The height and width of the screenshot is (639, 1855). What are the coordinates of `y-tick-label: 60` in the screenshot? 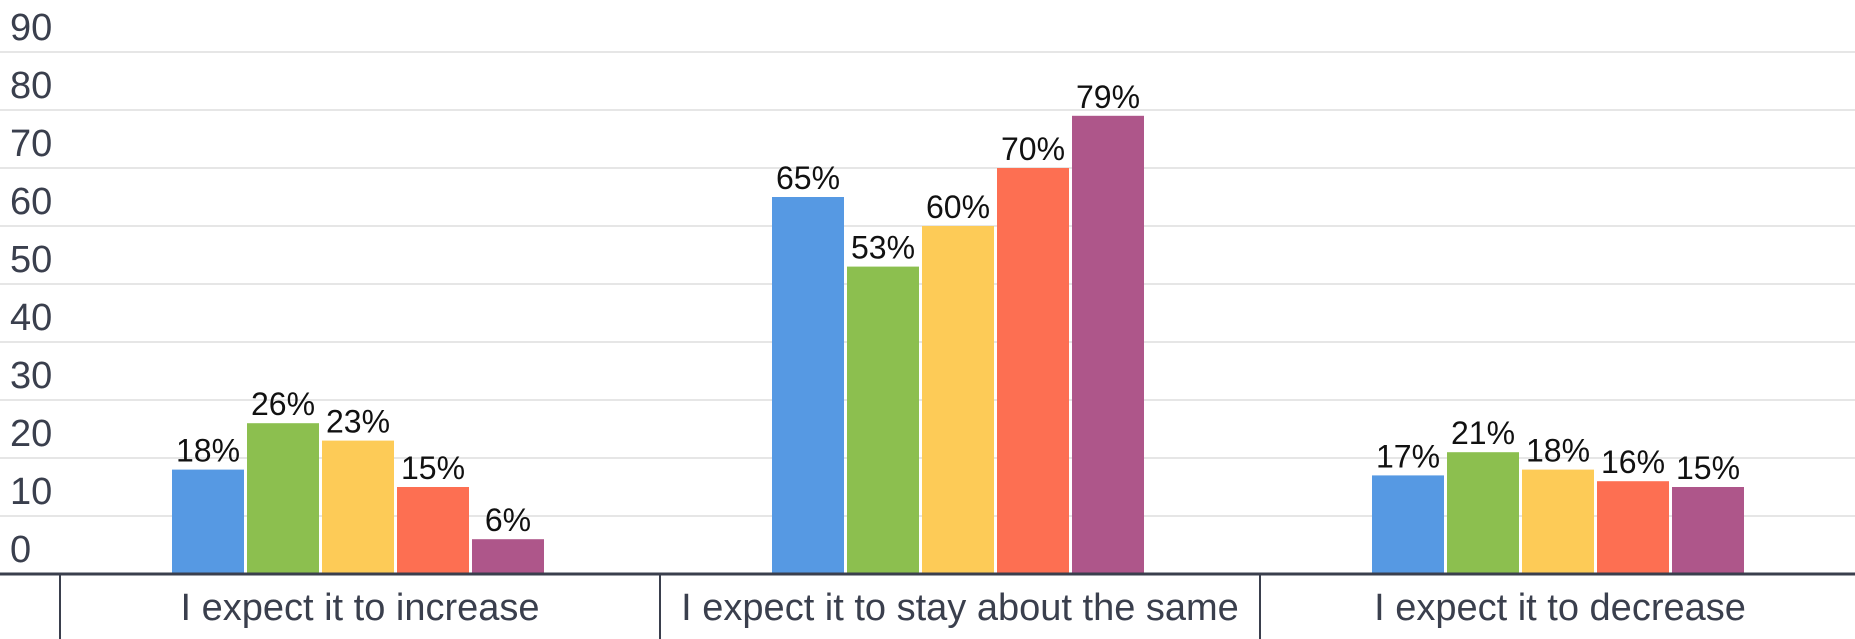 It's located at (31, 202).